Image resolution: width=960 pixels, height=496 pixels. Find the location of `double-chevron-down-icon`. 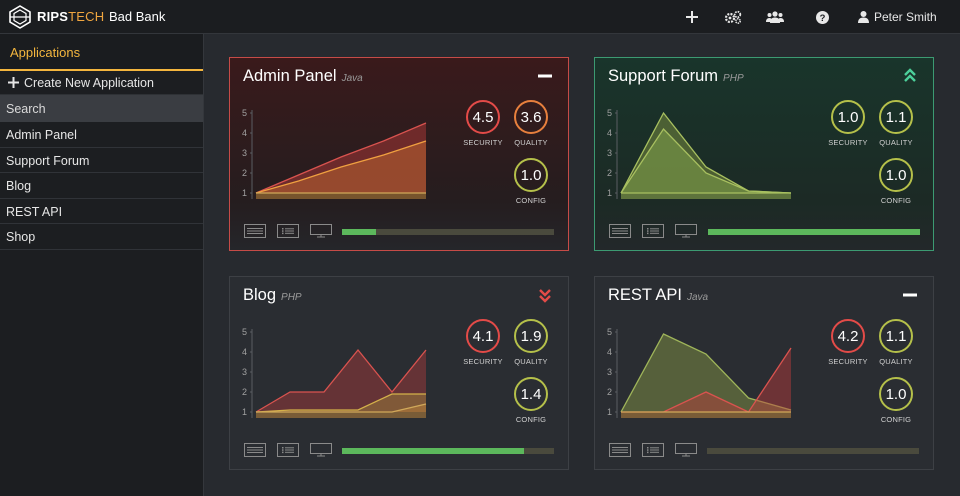

double-chevron-down-icon is located at coordinates (545, 295).